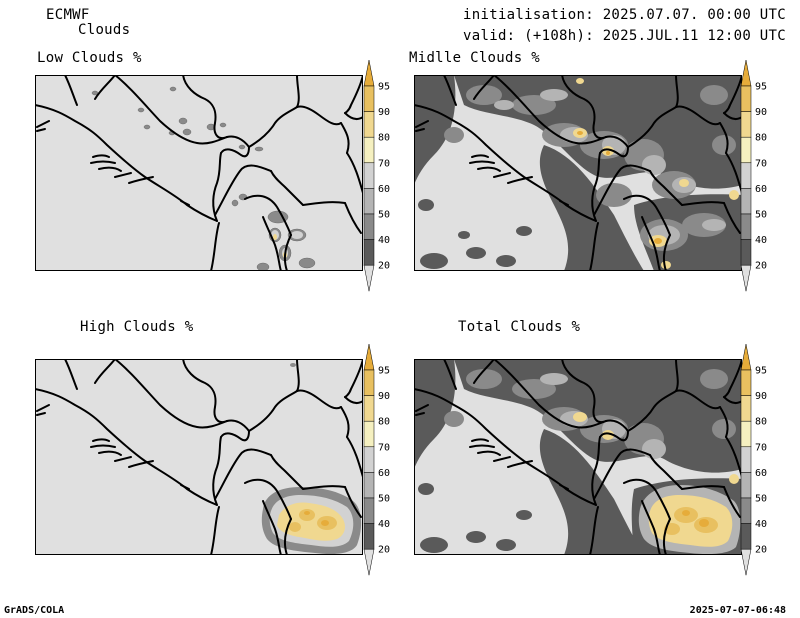  What do you see at coordinates (199, 173) in the screenshot?
I see `map-low-clouds` at bounding box center [199, 173].